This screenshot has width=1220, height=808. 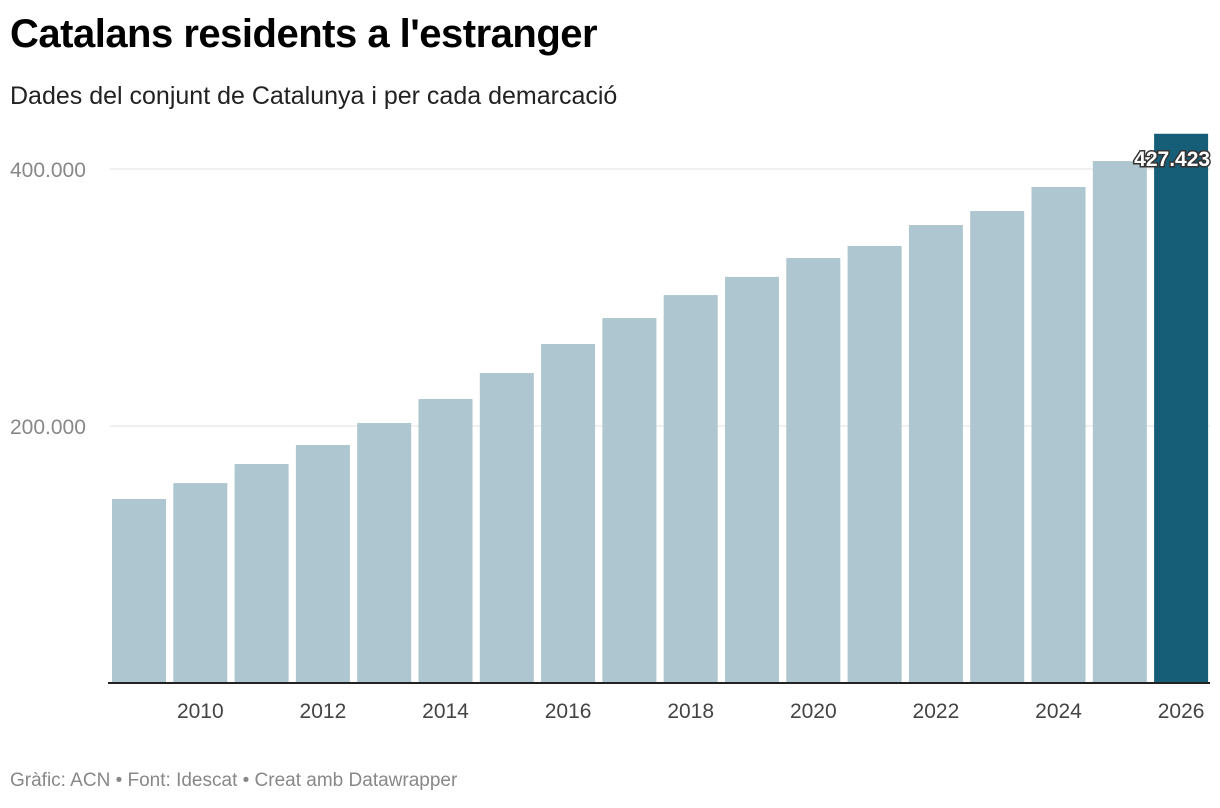 What do you see at coordinates (384, 553) in the screenshot?
I see `bar-2013` at bounding box center [384, 553].